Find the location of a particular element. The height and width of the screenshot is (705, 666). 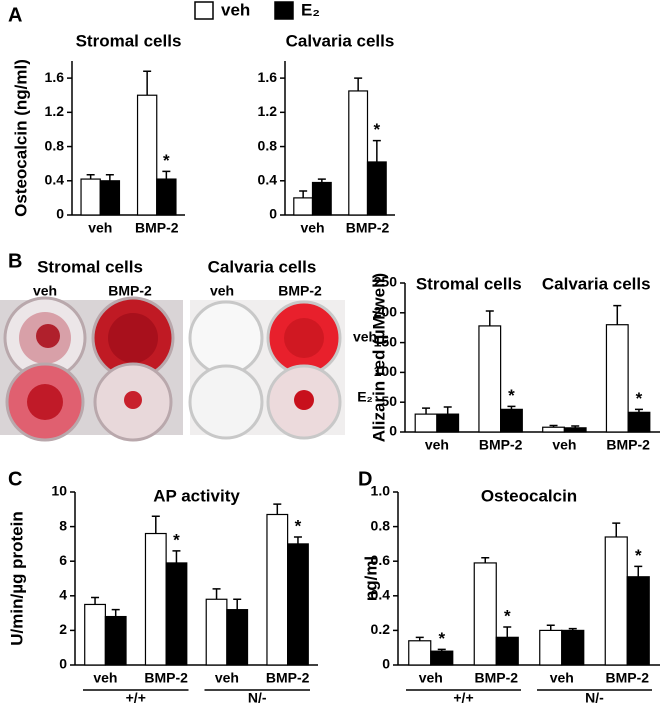

y-tick-label: 0.4 is located at coordinates (268, 179).